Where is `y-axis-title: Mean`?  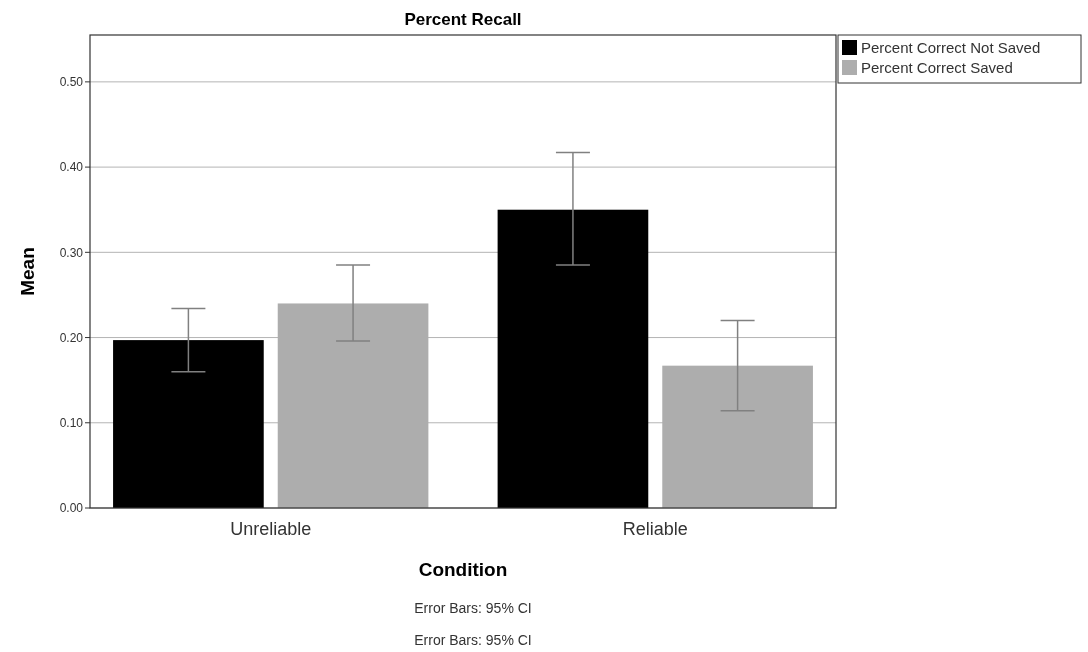
y-axis-title: Mean is located at coordinates (27, 271).